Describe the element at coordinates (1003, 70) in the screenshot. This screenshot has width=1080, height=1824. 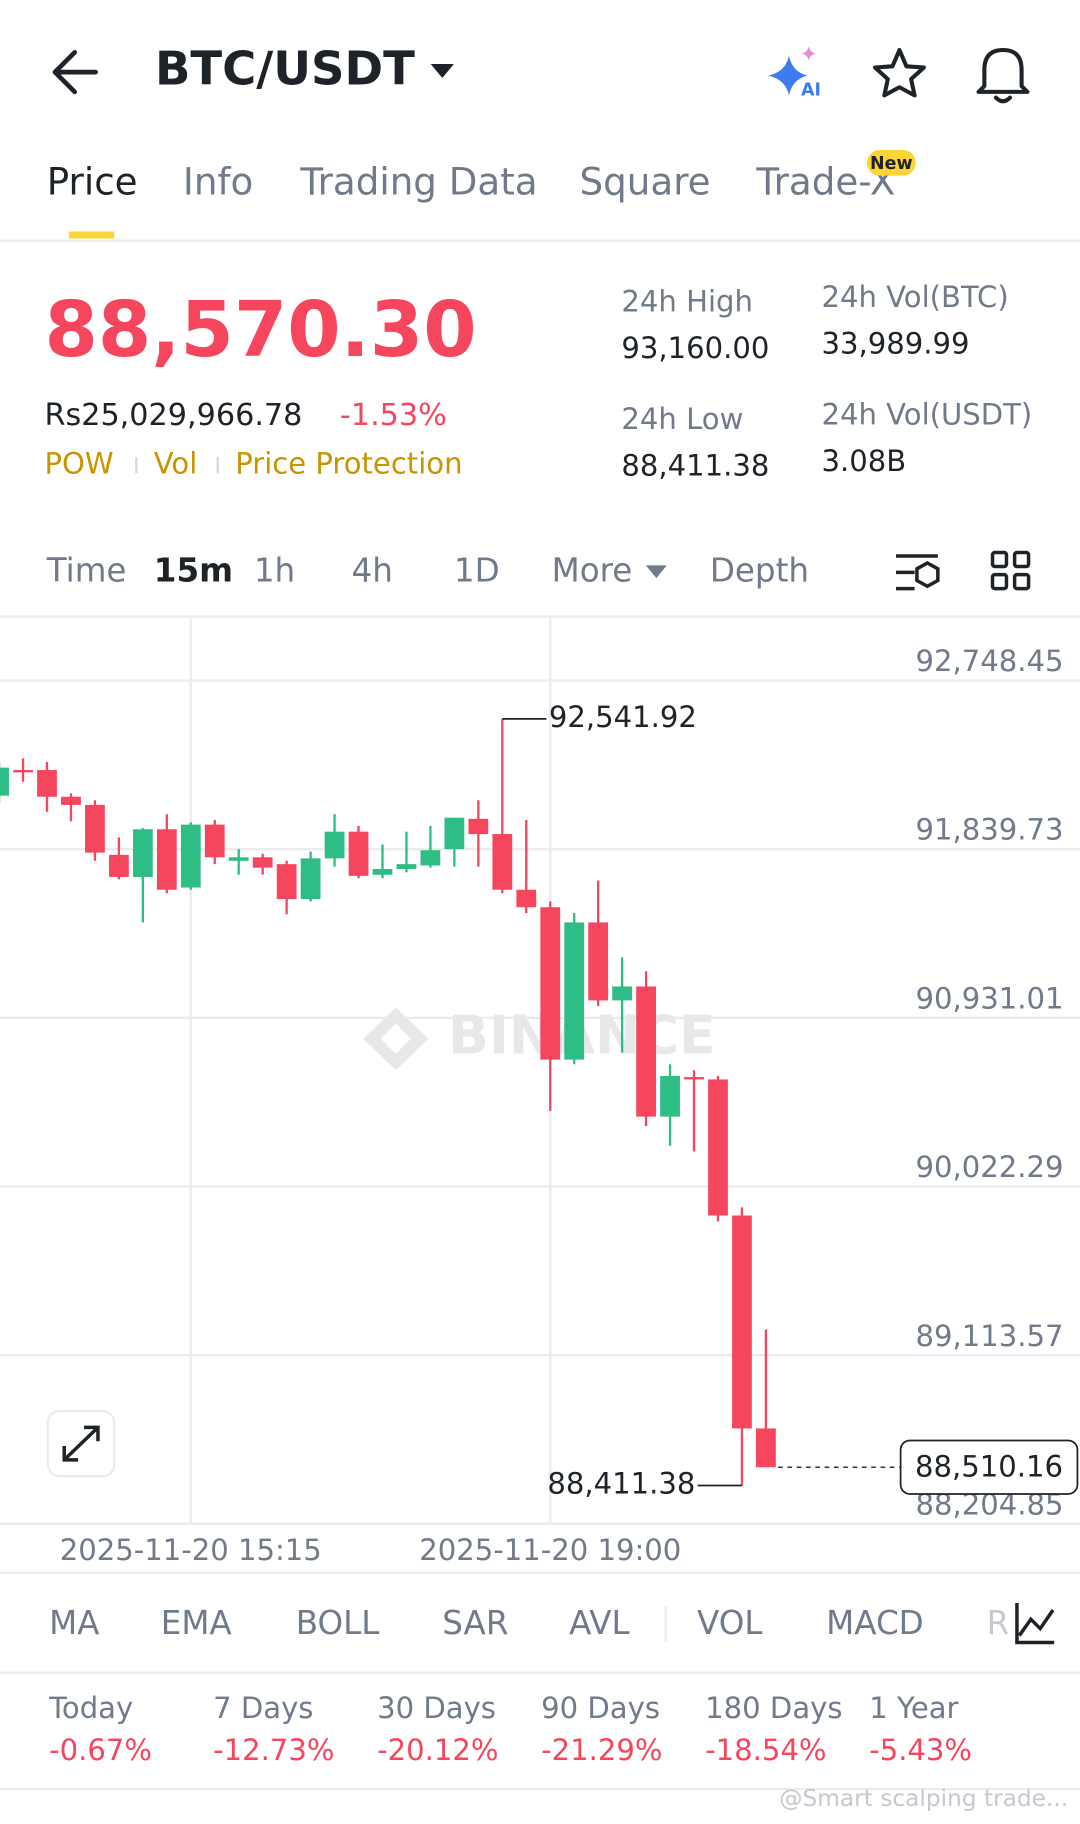
I see `bell-body` at that location.